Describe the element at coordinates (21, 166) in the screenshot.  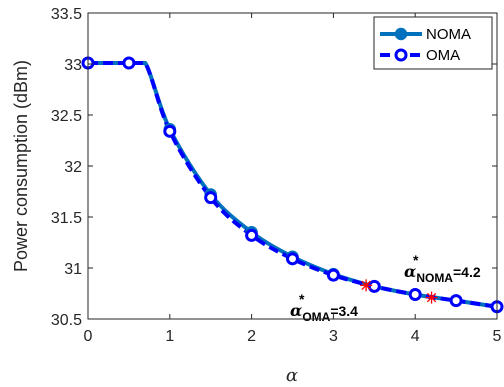
I see `y-axis-label: Power consumption (dBm)` at that location.